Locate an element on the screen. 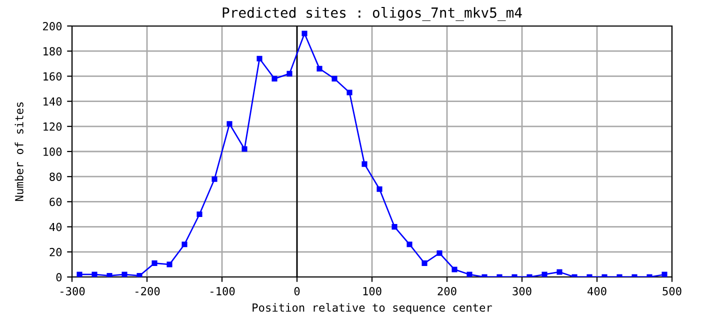 This screenshot has height=328, width=704. y-tick-label: 120 is located at coordinates (53, 126).